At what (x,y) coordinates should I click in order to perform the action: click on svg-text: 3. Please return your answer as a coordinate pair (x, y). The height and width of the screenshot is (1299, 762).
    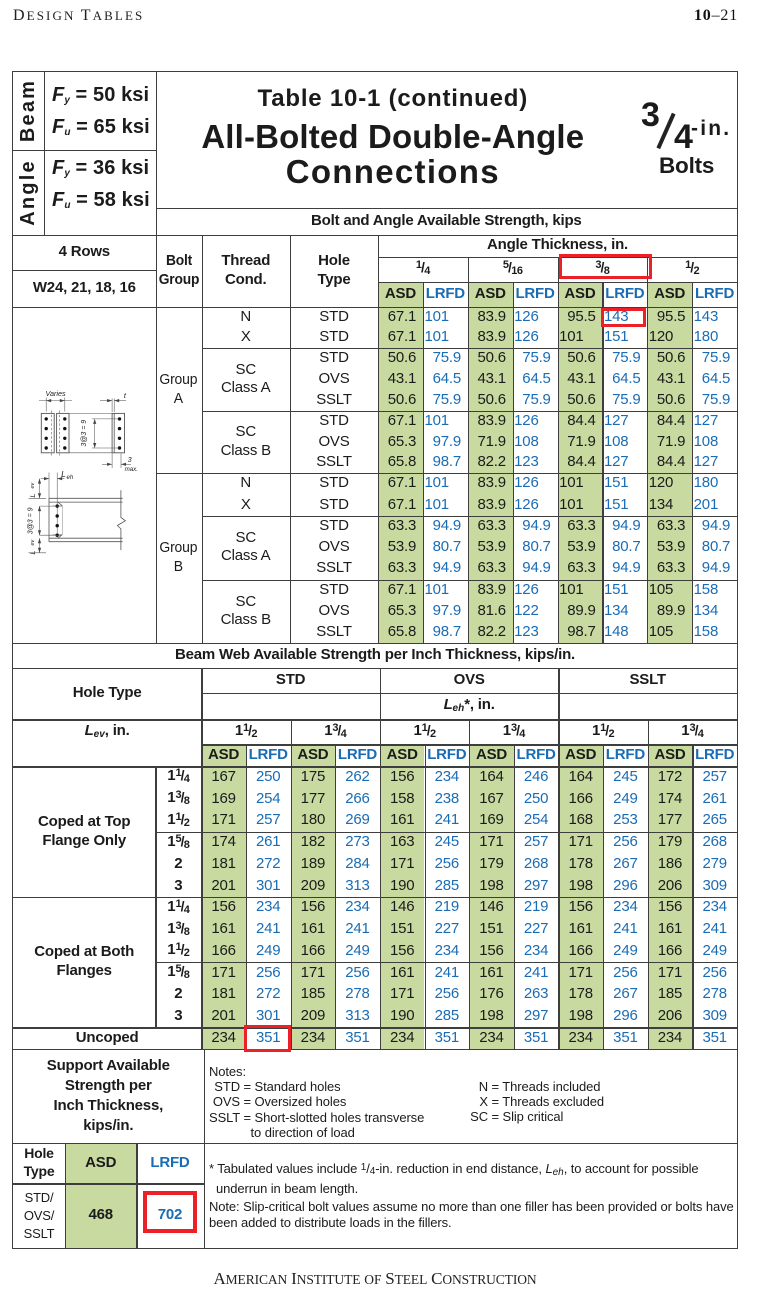
    Looking at the image, I should click on (129, 459).